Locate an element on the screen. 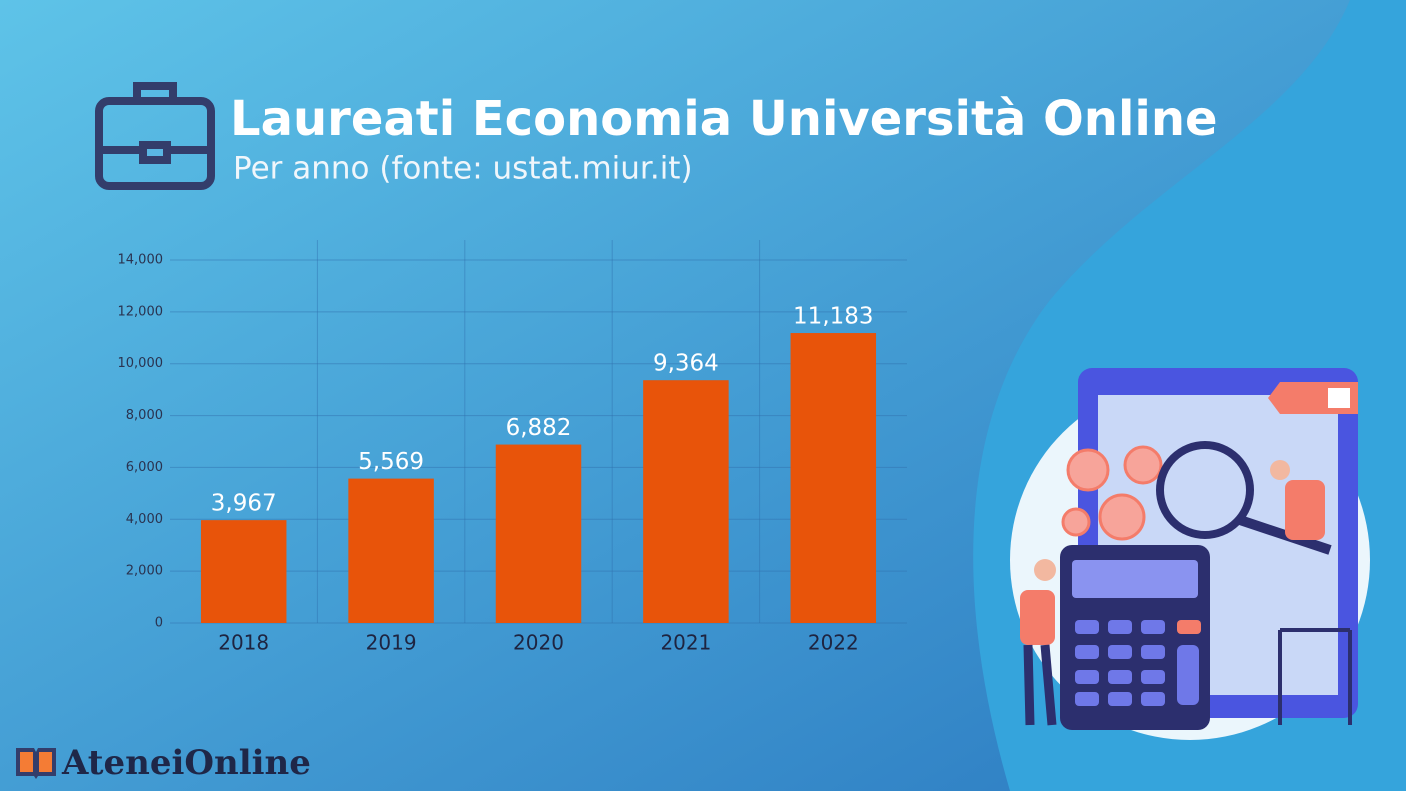  value-label: 5,569 is located at coordinates (391, 462).